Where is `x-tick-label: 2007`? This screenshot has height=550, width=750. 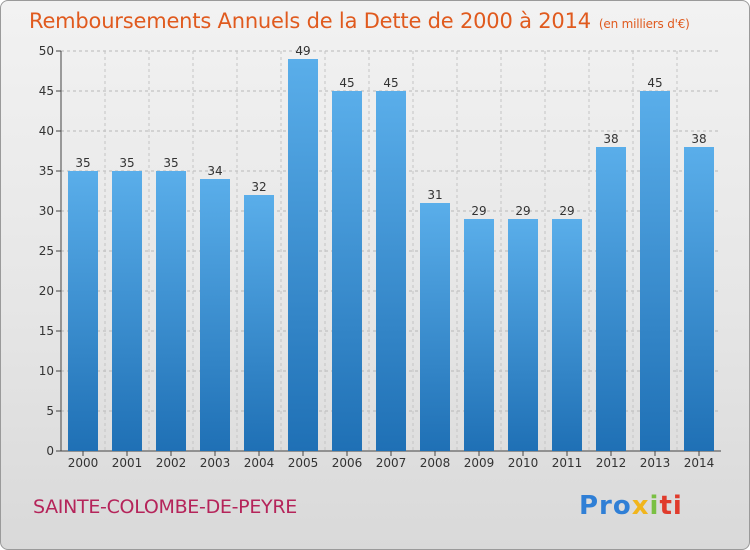 x-tick-label: 2007 is located at coordinates (391, 463).